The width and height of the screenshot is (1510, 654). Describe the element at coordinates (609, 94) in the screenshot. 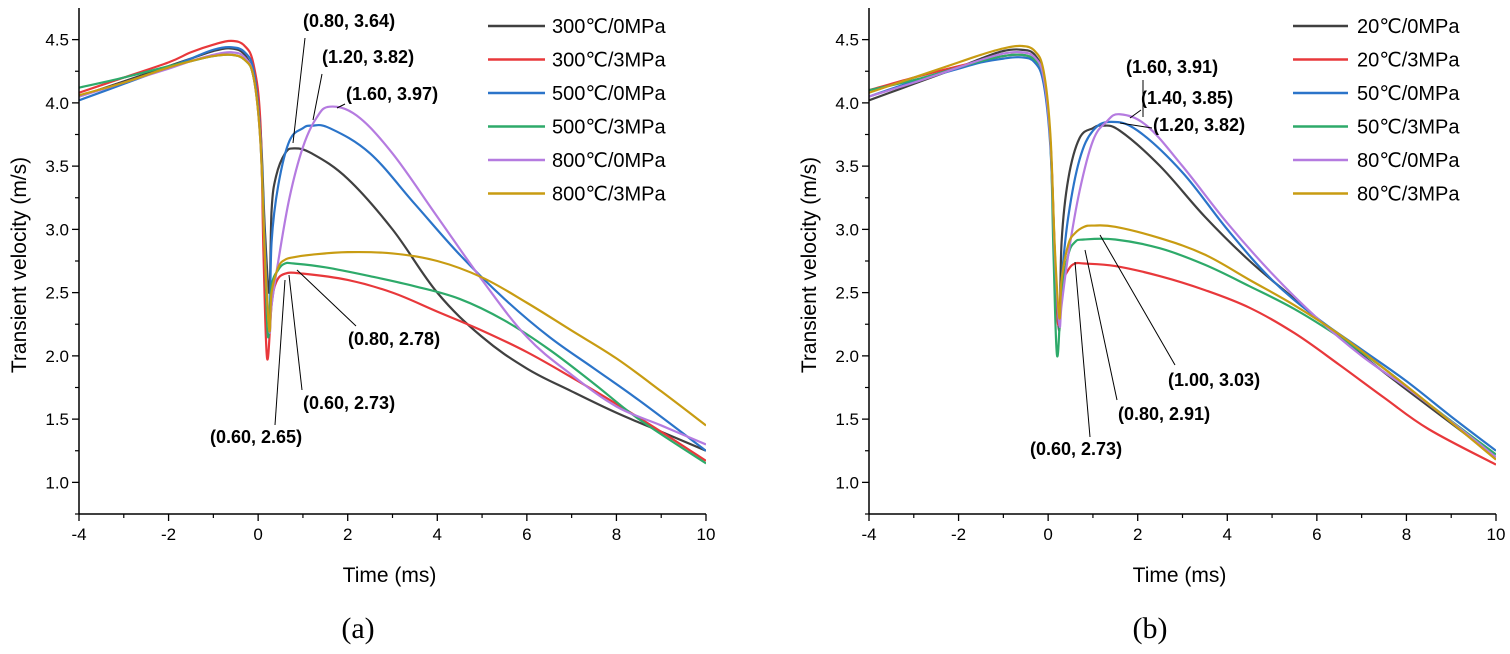

I see `legend-entry-label: 500℃/0MPa` at that location.